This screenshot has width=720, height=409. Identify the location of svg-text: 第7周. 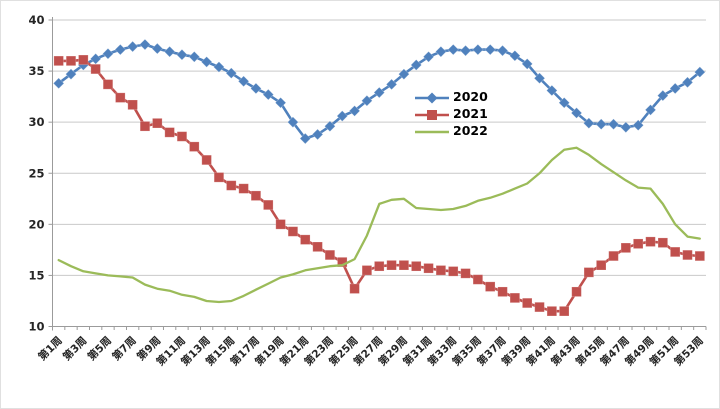
(124, 348).